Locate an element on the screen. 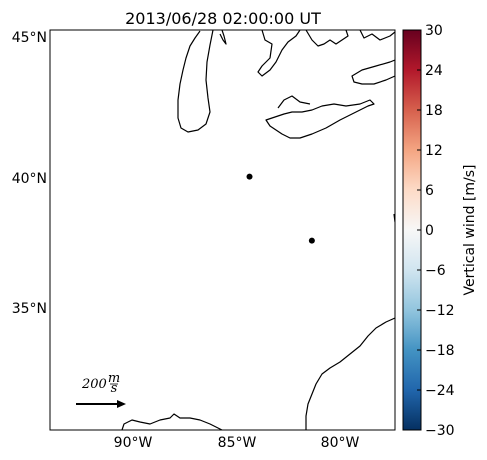 The image size is (487, 460). colorbar-tick-label: −30 is located at coordinates (440, 431).